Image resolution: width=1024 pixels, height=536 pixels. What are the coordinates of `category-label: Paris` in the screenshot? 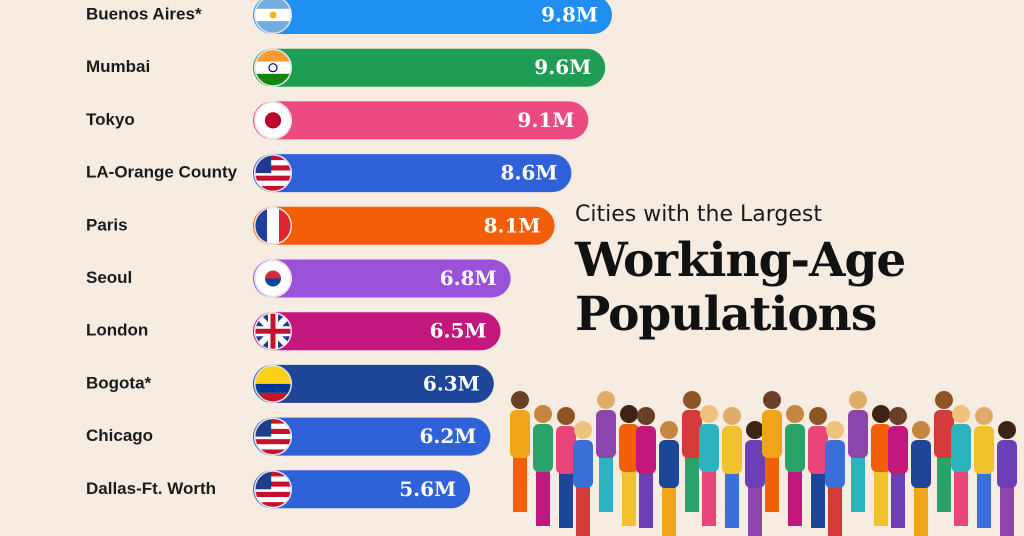 It's located at (107, 224).